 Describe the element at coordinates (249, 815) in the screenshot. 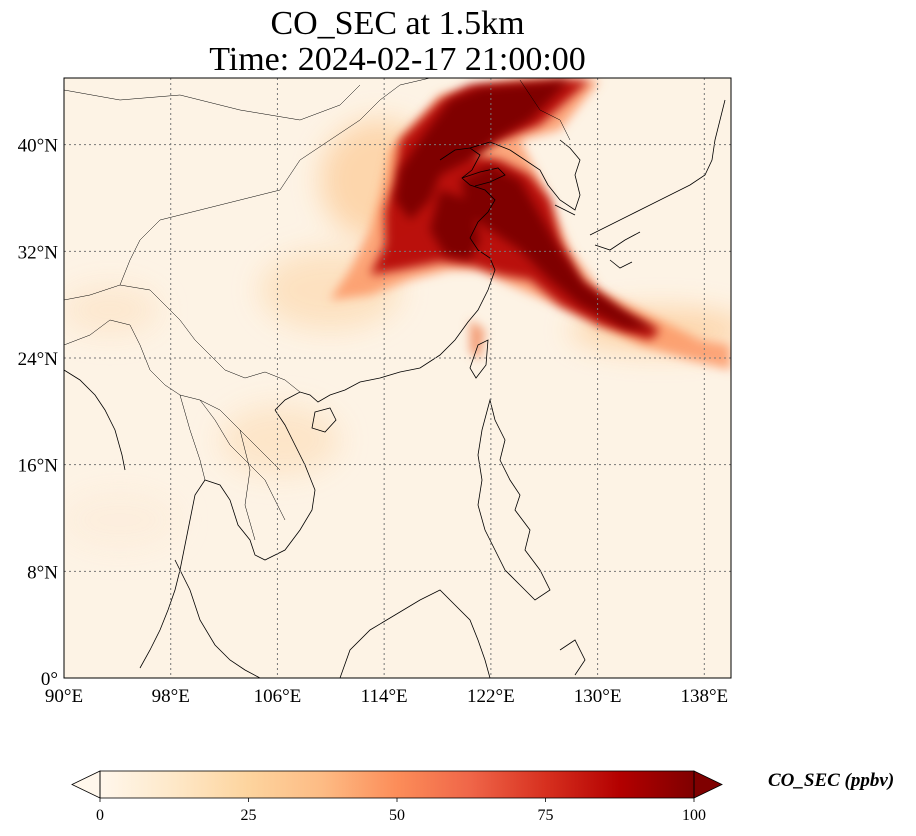

I see `colorbar-tick-label: 25` at that location.